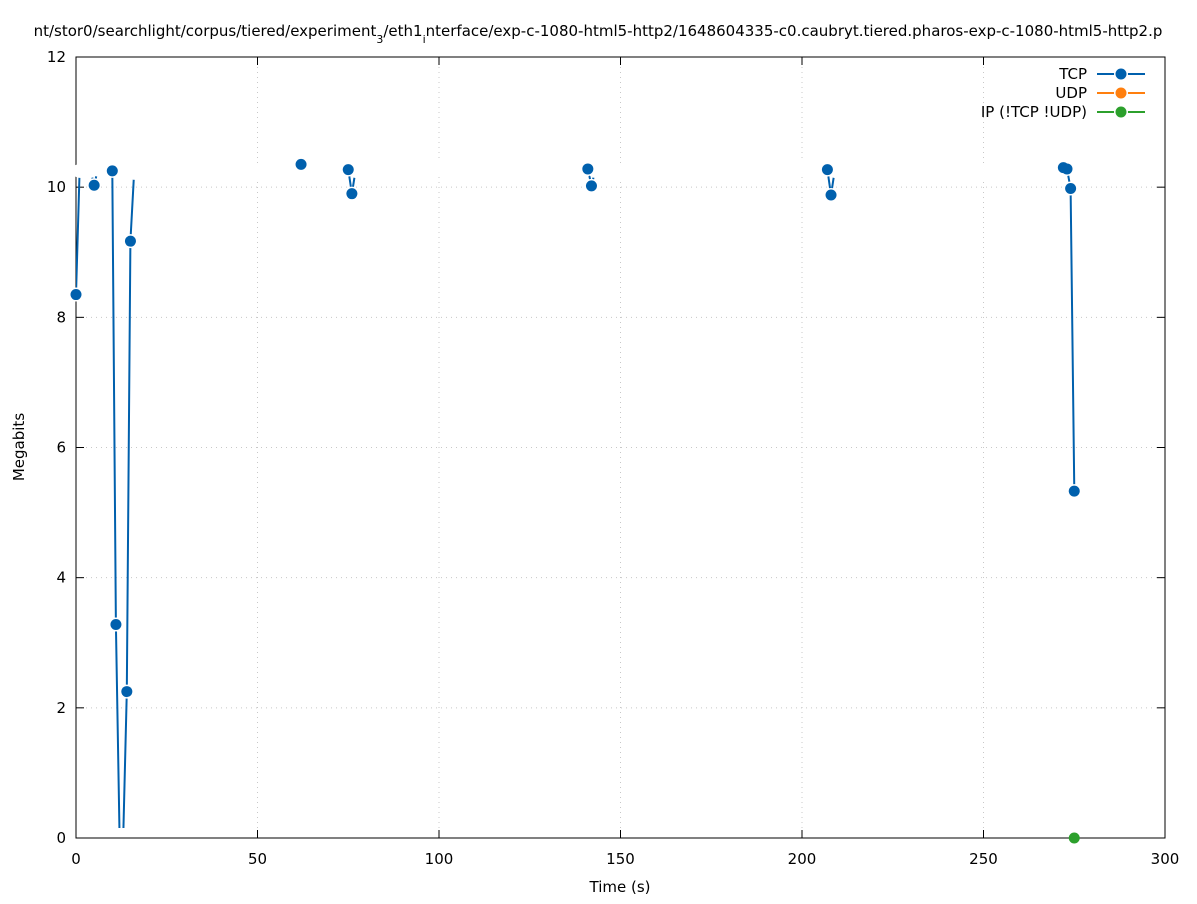 This screenshot has height=904, width=1197. I want to click on y-tick-label: 2, so click(61, 708).